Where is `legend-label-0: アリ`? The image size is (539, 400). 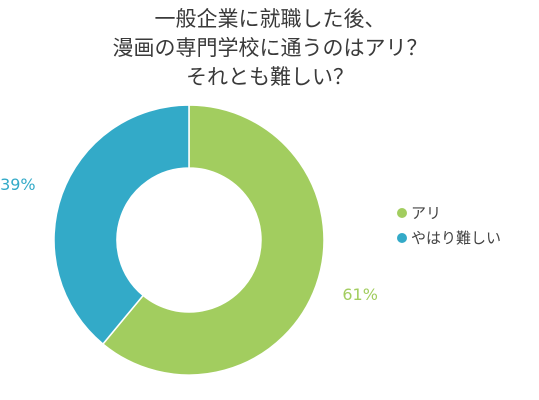
legend-label-0: アリ is located at coordinates (426, 213).